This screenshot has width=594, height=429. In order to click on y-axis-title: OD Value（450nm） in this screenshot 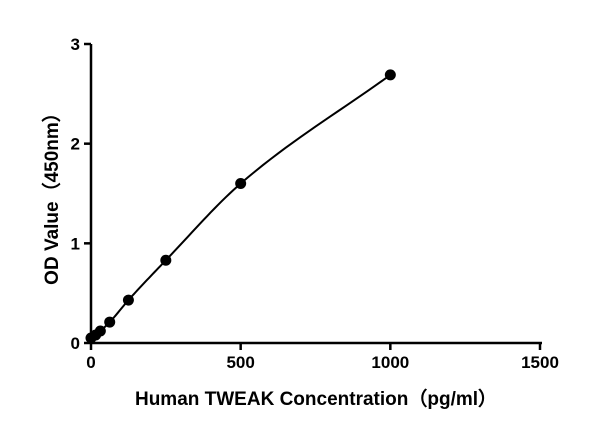, I will do `click(51, 194)`.